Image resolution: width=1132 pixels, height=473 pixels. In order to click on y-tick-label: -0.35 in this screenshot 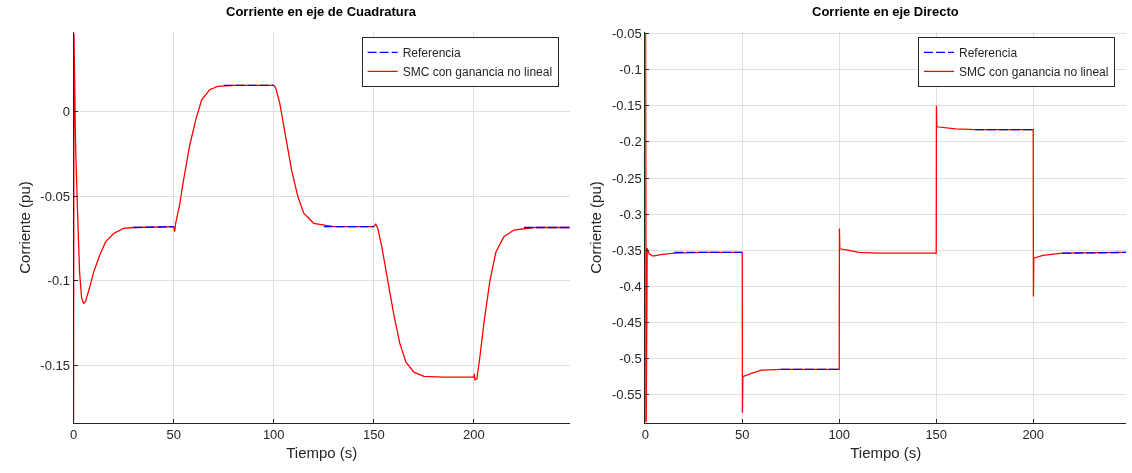, I will do `click(627, 250)`.